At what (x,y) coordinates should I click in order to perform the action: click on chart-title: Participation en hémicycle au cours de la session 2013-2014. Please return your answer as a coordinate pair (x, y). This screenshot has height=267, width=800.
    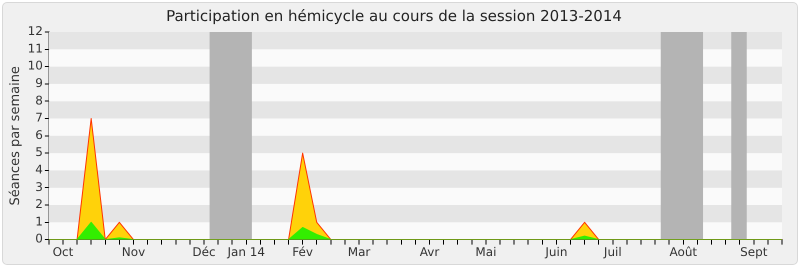
    Looking at the image, I should click on (394, 15).